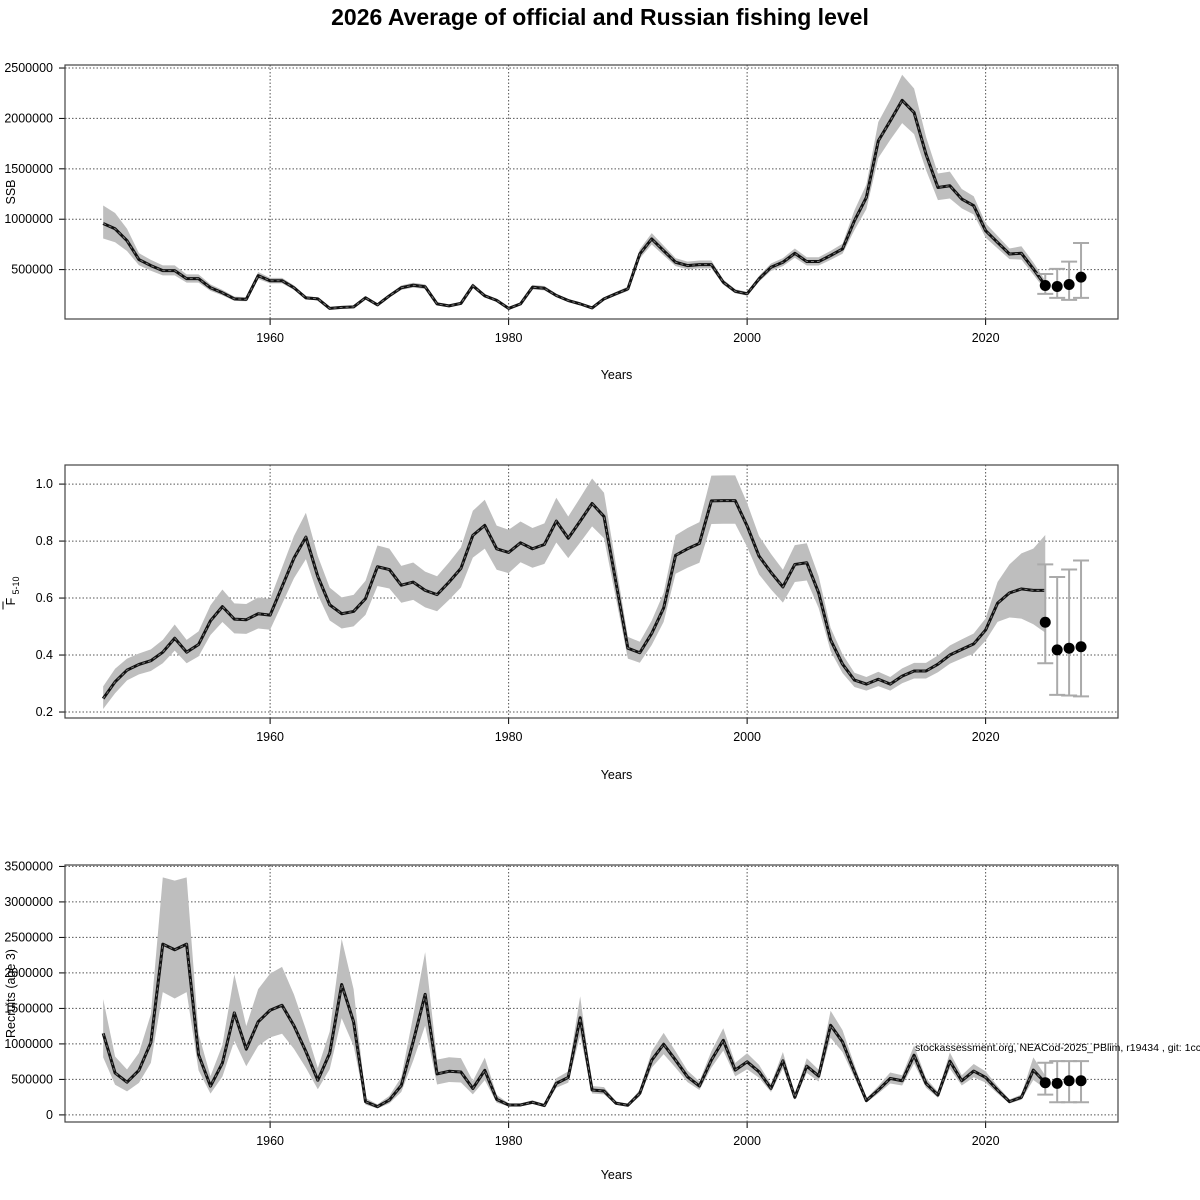 This screenshot has width=1200, height=1200. I want to click on y-axis-label: SSB, so click(11, 191).